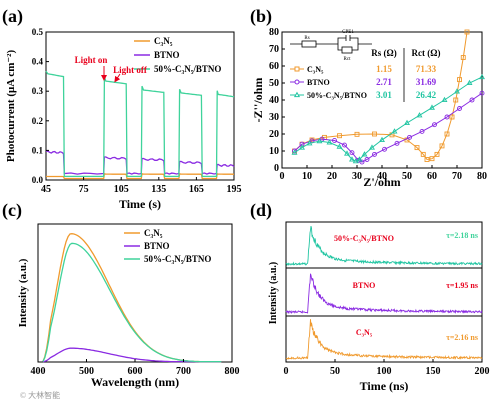  Describe the element at coordinates (140, 162) in the screenshot. I see `panel-a-series-btno` at that location.